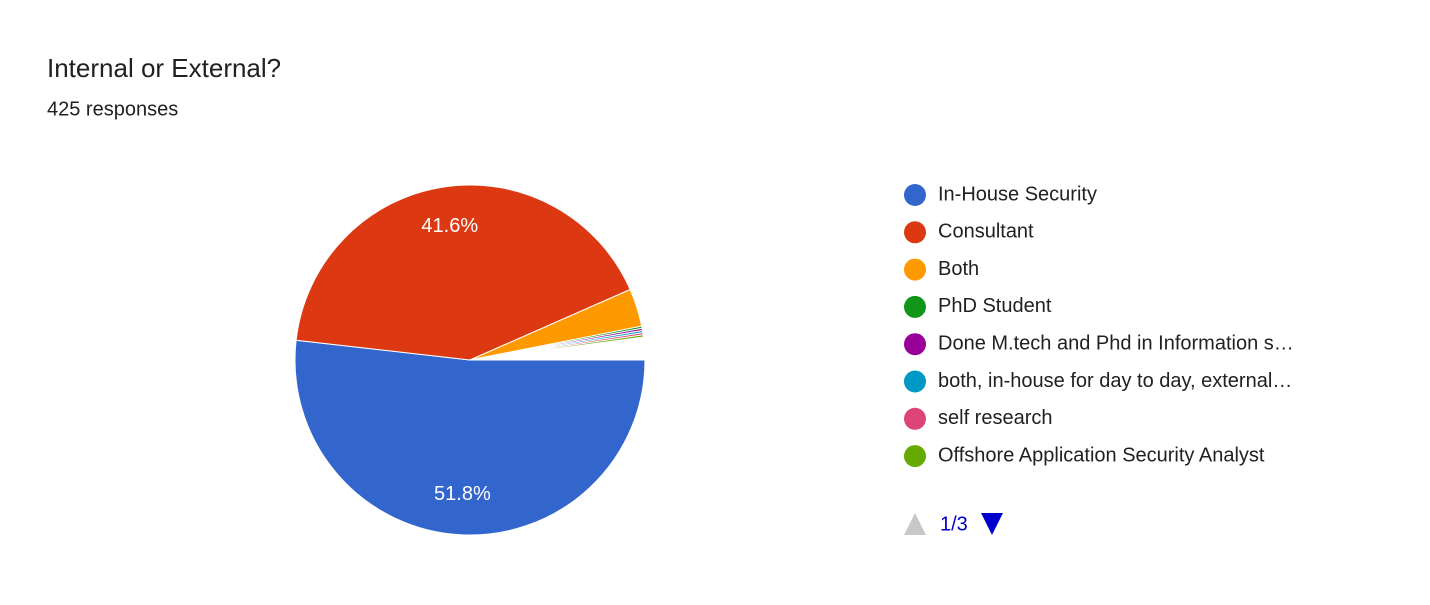 This screenshot has width=1430, height=605. What do you see at coordinates (1017, 194) in the screenshot?
I see `legend-label: In-House Security` at bounding box center [1017, 194].